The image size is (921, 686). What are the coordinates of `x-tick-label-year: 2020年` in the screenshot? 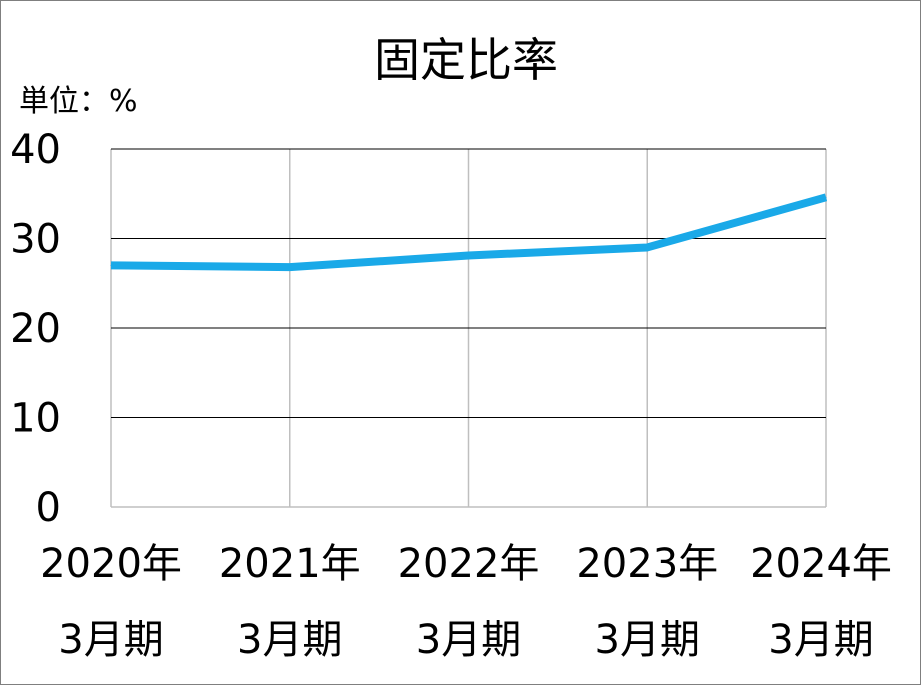 It's located at (111, 564).